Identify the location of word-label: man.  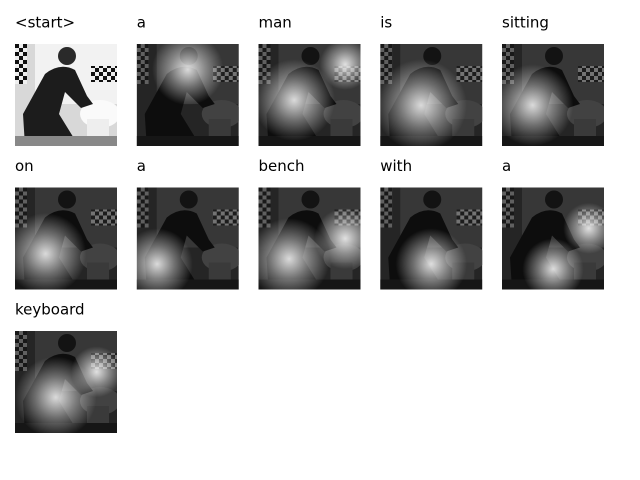
(275, 23).